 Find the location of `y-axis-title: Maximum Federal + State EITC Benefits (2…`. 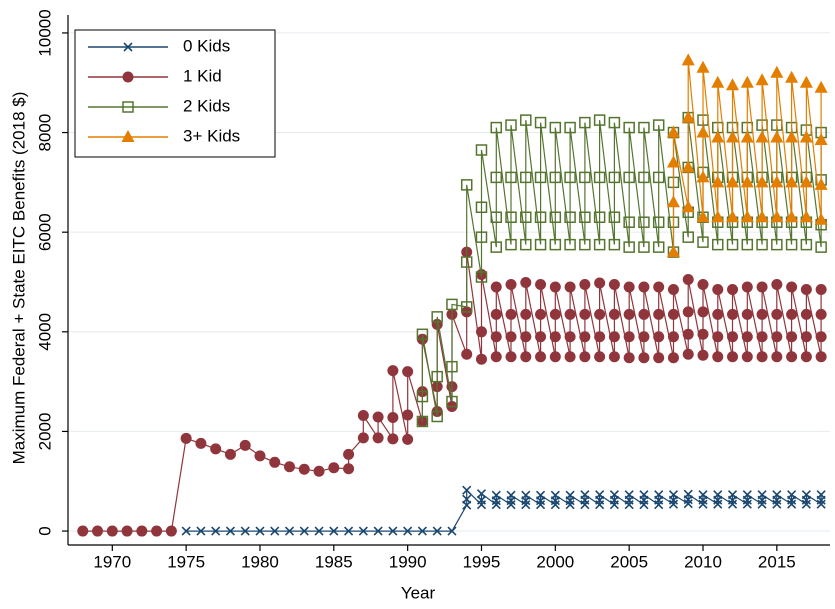

y-axis-title: Maximum Federal + State EITC Benefits (2… is located at coordinates (18, 278).